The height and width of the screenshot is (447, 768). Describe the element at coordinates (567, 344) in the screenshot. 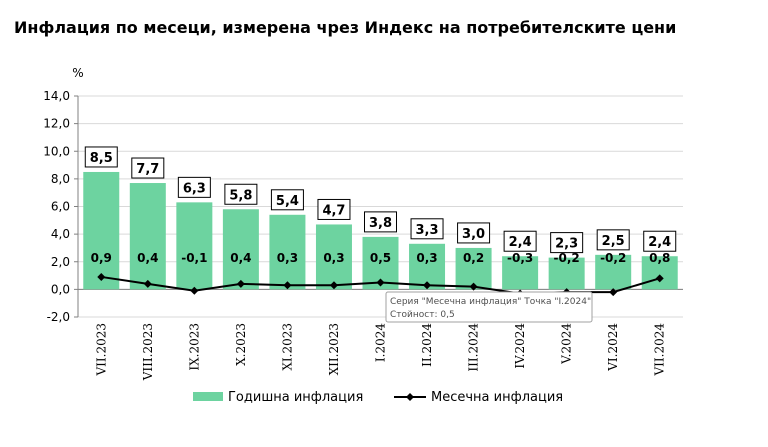

I see `x-tick-label: V.2024` at that location.